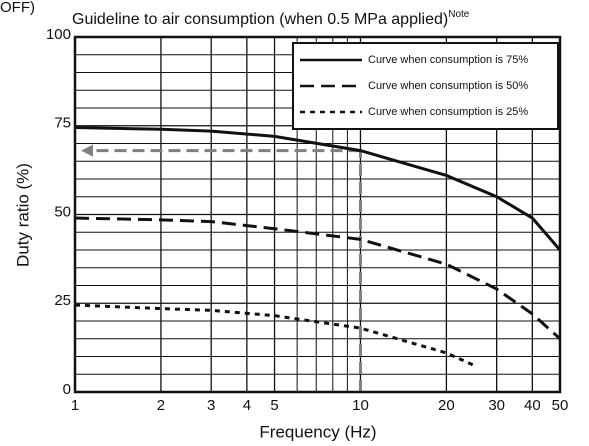 The width and height of the screenshot is (589, 446). Describe the element at coordinates (317, 431) in the screenshot. I see `x-axis-label: Frequency (Hz)` at that location.